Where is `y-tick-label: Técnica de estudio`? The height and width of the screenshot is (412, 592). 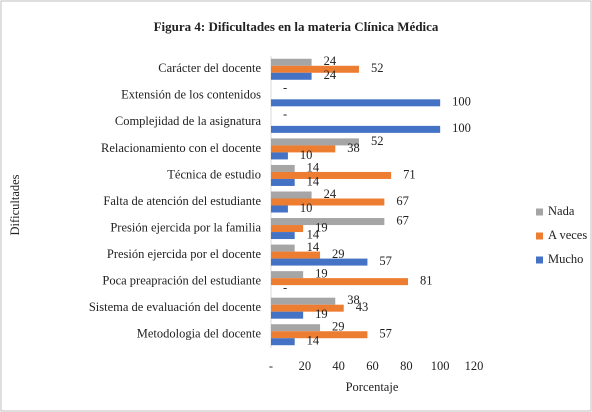
y-tick-label: Técnica de estudio is located at coordinates (214, 174).